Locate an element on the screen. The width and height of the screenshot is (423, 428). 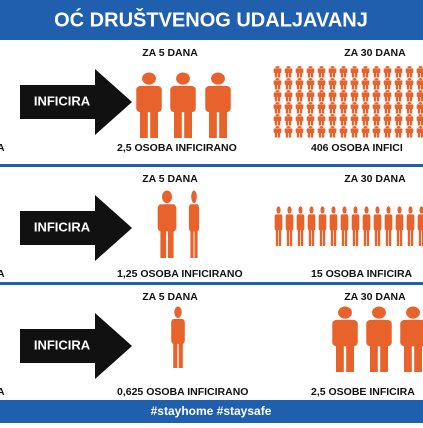
right-label: 2,5 OSOBE INFICIRA is located at coordinates (363, 392).